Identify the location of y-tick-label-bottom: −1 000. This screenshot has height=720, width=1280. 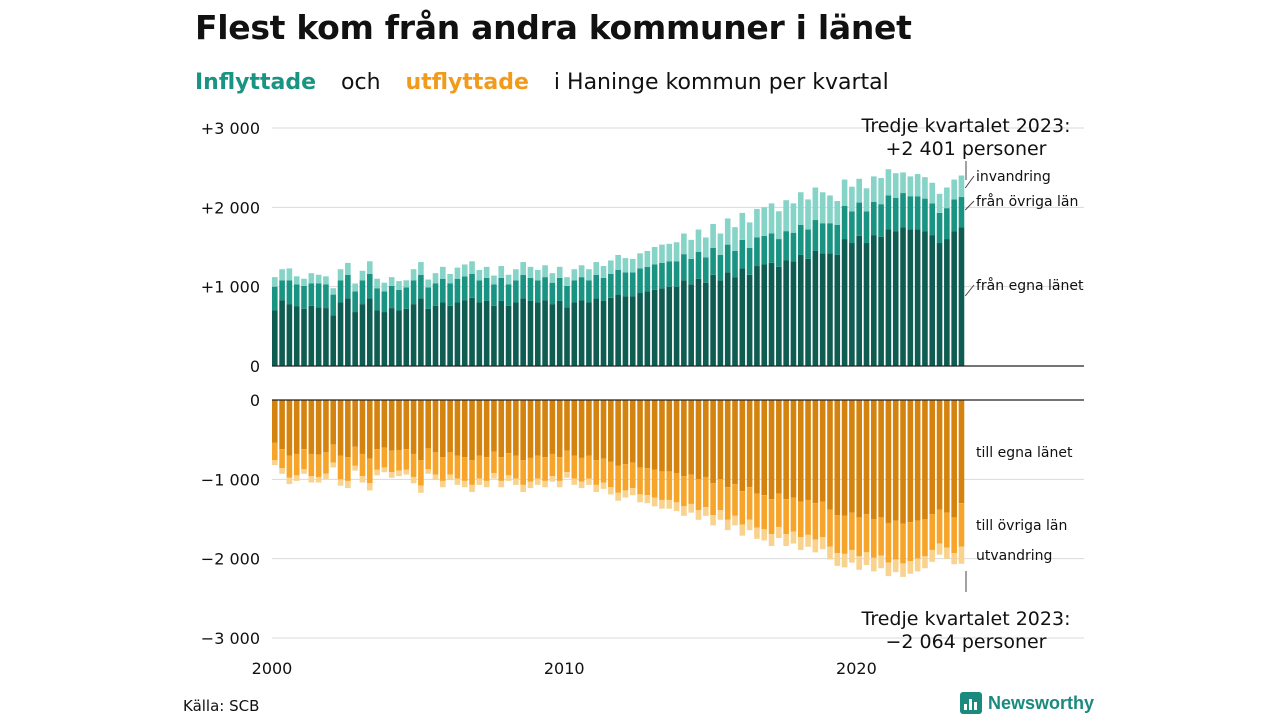
(230, 479).